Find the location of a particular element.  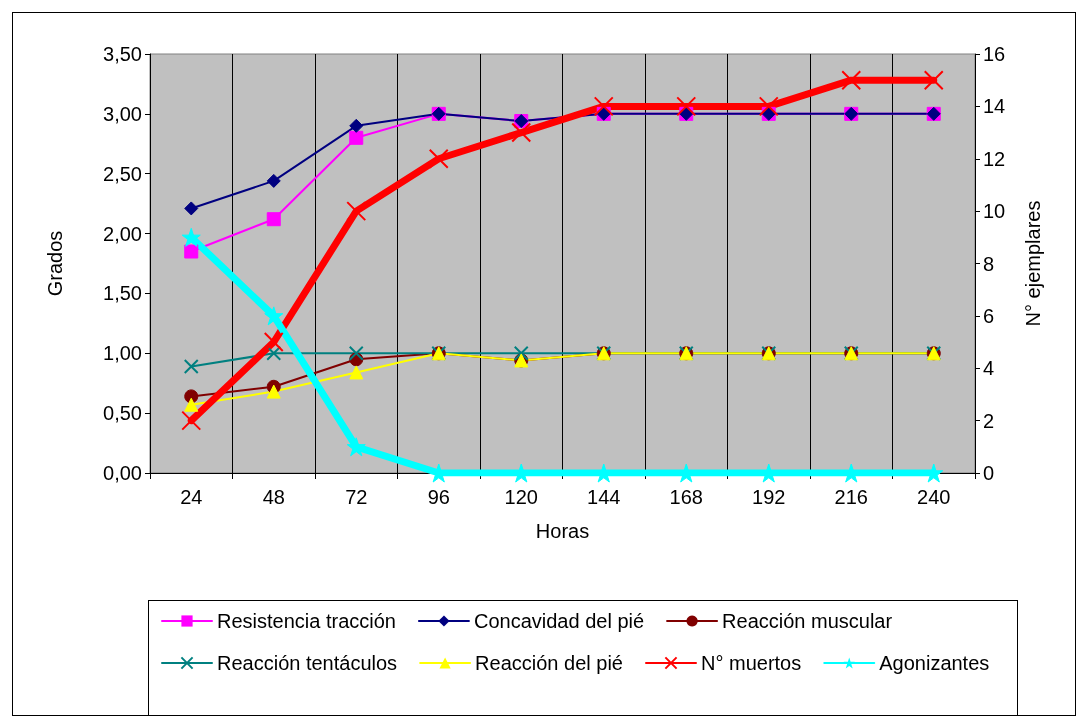

y2-tick-label: 14 is located at coordinates (994, 106).